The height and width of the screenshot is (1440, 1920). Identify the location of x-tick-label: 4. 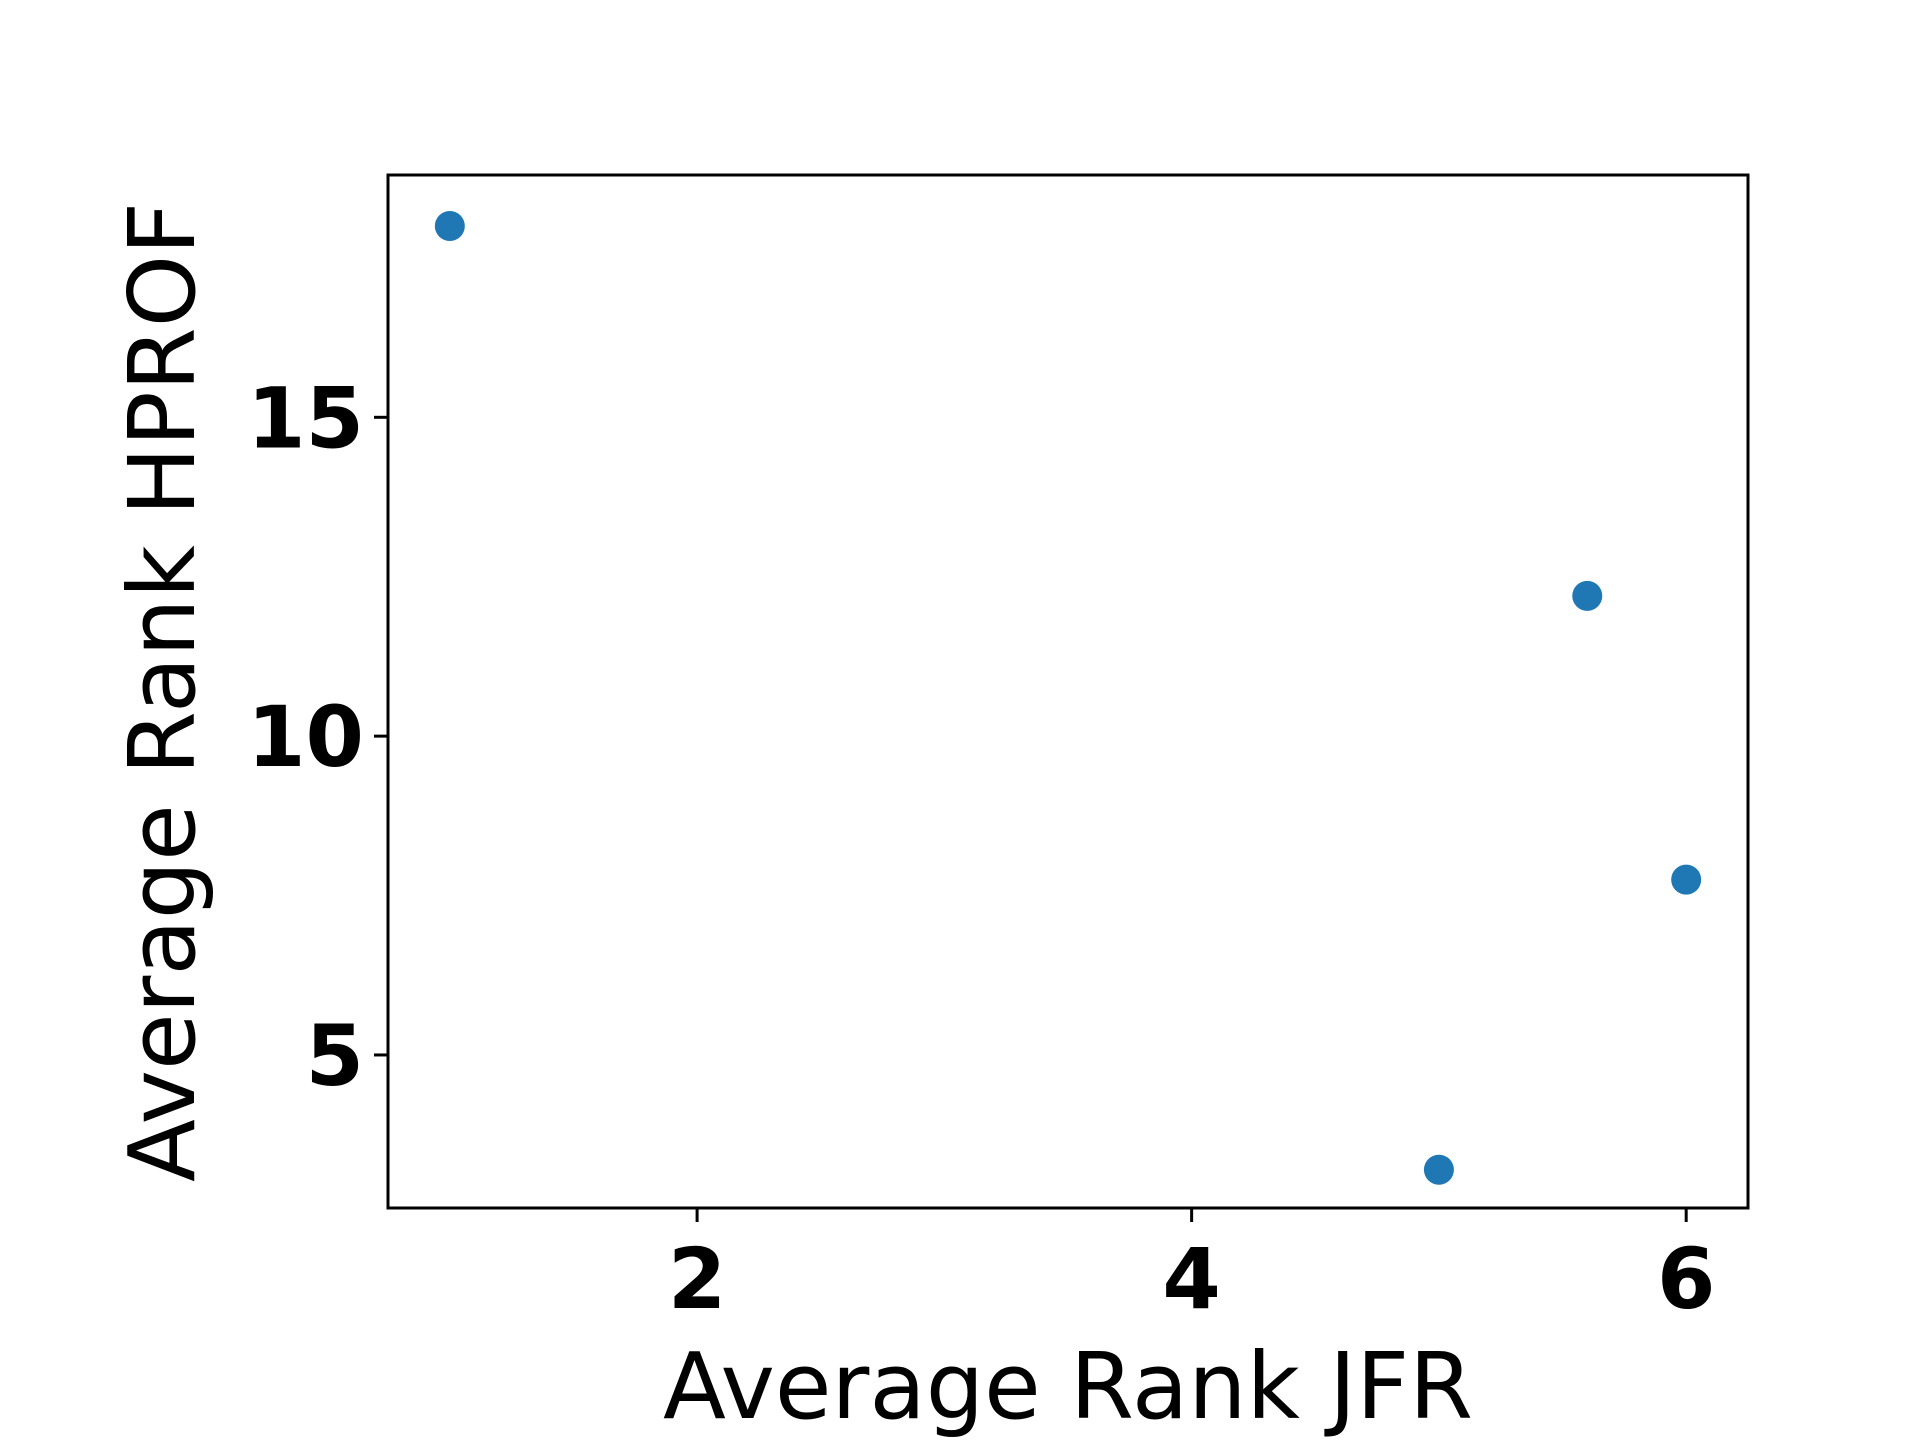
(1191, 1279).